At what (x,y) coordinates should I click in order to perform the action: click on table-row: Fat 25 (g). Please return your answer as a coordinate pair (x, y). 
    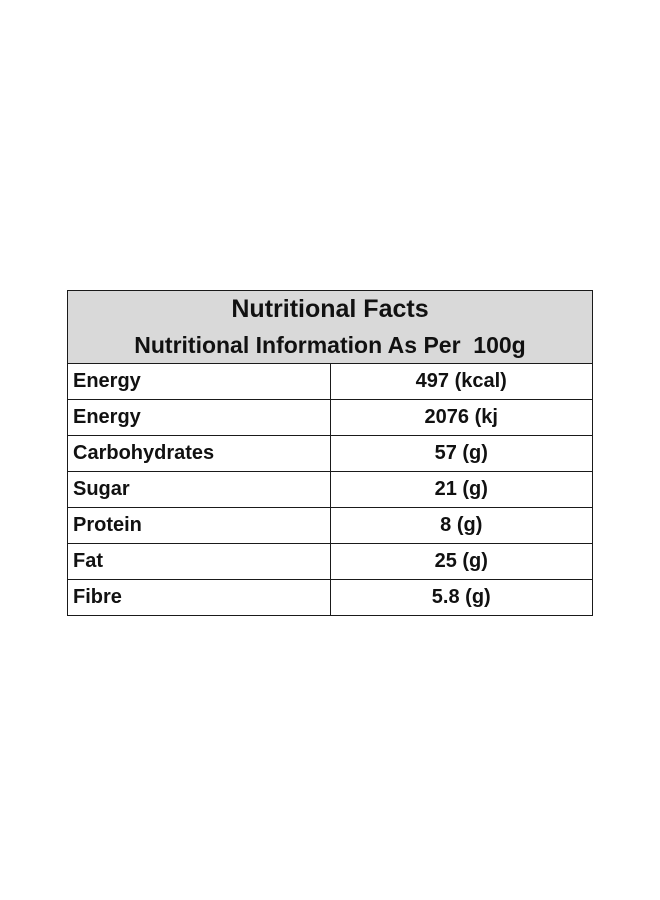
    Looking at the image, I should click on (330, 561).